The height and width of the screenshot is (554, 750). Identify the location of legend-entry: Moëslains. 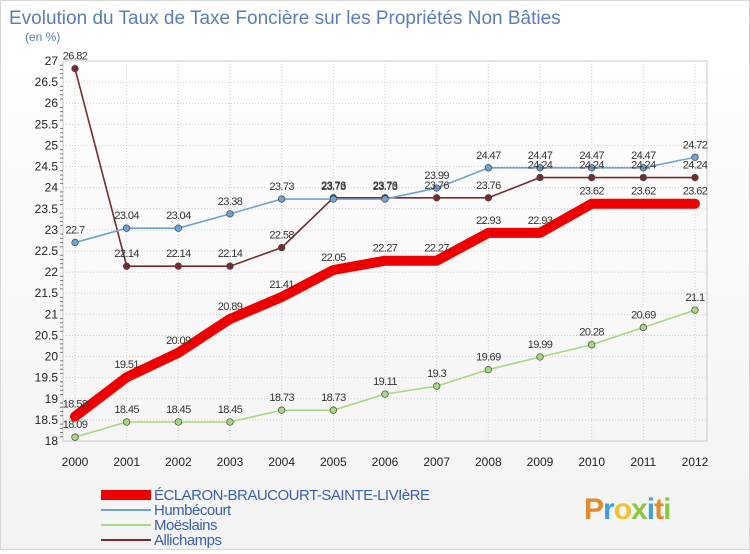
(185, 525).